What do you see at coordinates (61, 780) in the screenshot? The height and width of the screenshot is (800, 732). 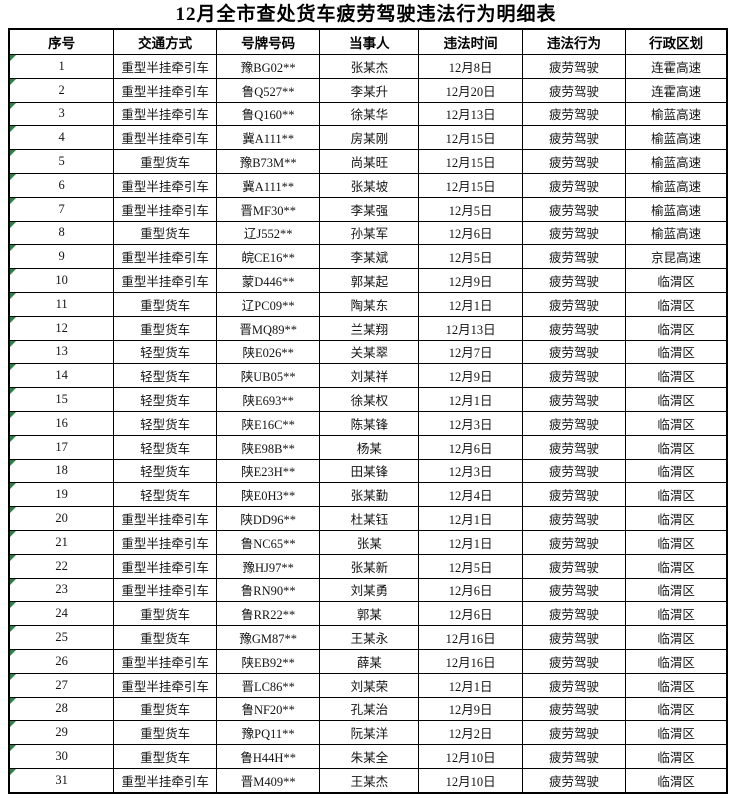 I see `cell-seq: 31` at bounding box center [61, 780].